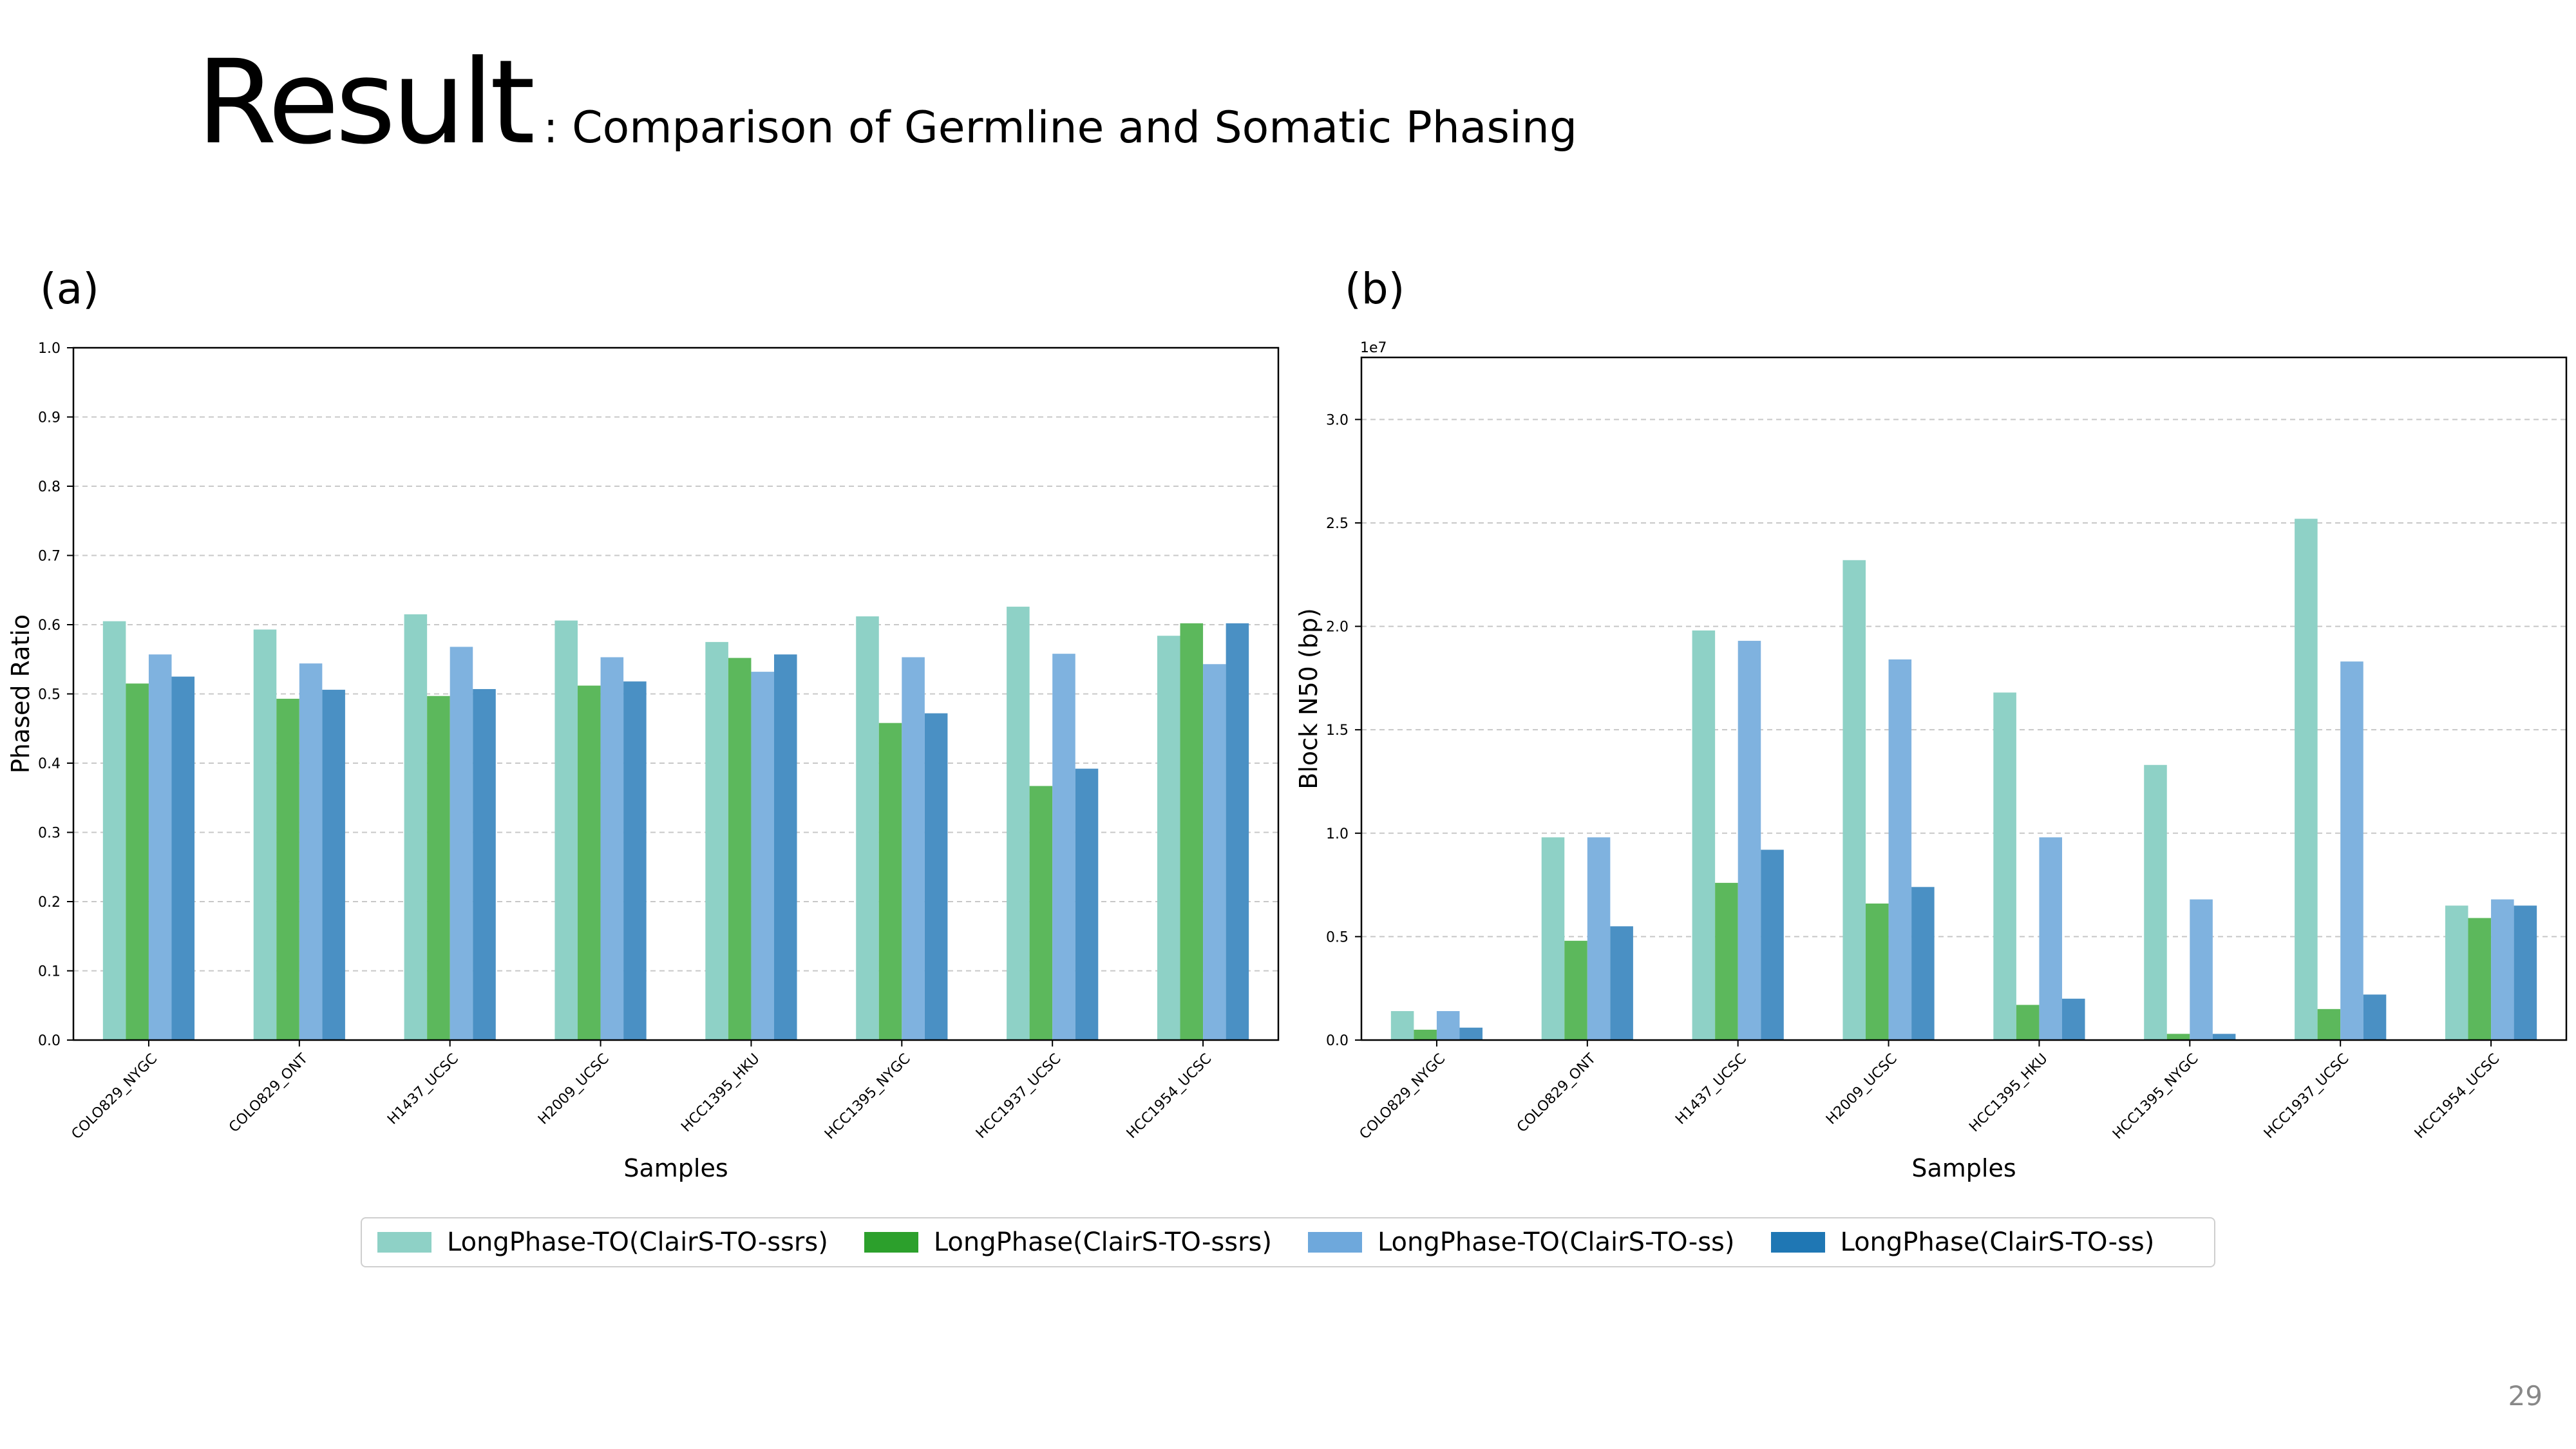 Image resolution: width=2576 pixels, height=1449 pixels. What do you see at coordinates (50, 487) in the screenshot?
I see `y-tick-label: 0.8` at bounding box center [50, 487].